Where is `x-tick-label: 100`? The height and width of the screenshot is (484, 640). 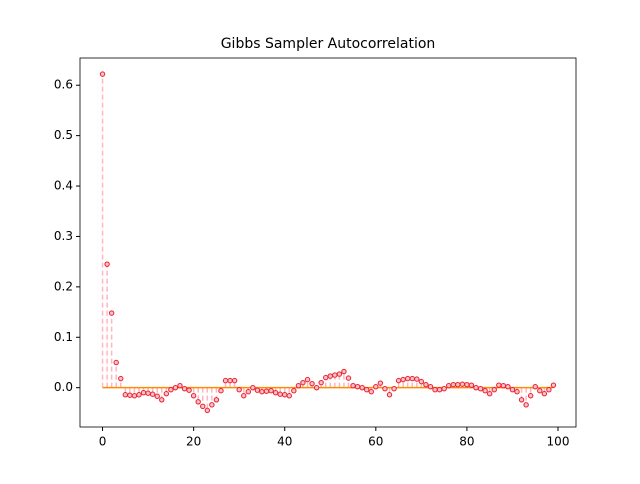
x-tick-label: 100 is located at coordinates (558, 442).